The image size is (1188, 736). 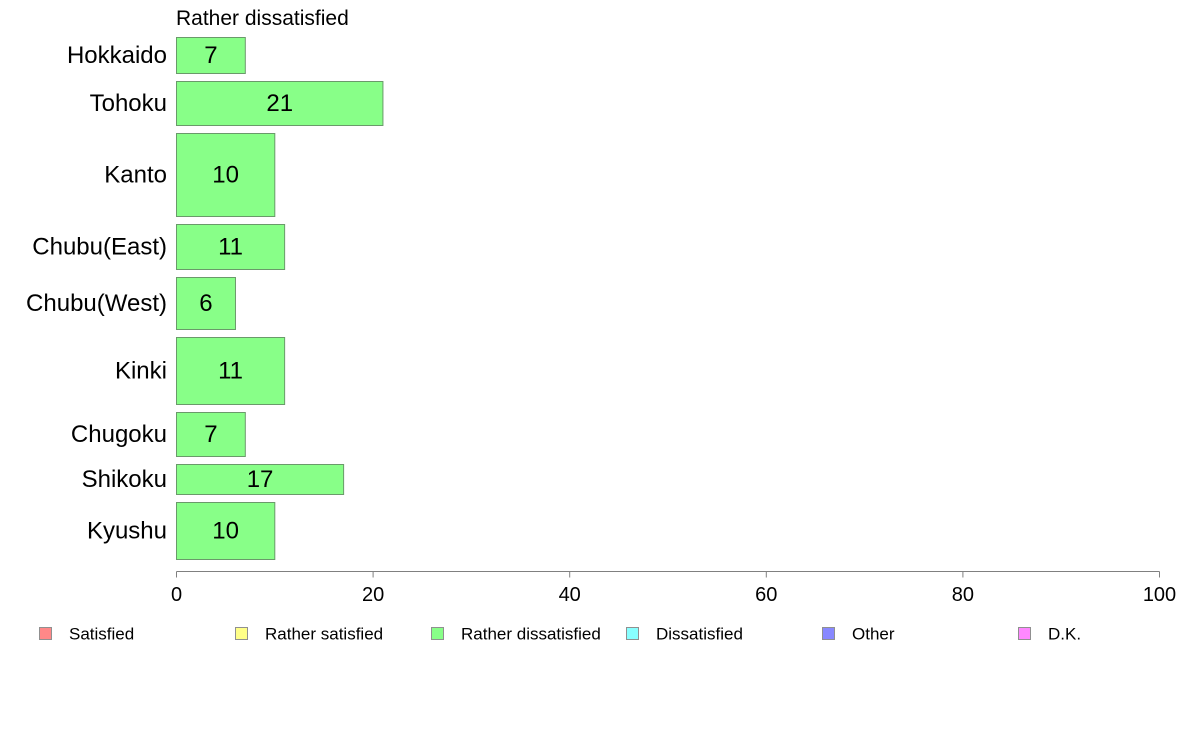 What do you see at coordinates (324, 634) in the screenshot?
I see `legend-label: Rather satisfied` at bounding box center [324, 634].